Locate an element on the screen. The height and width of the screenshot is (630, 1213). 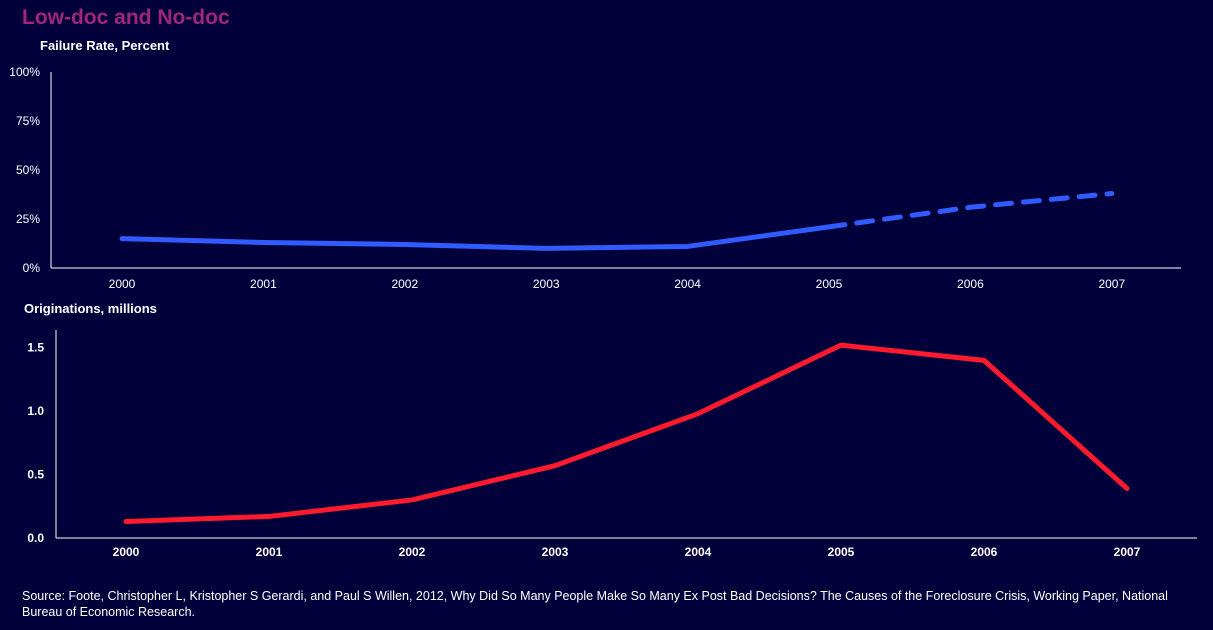
failure-series-line-actual is located at coordinates (475, 237).